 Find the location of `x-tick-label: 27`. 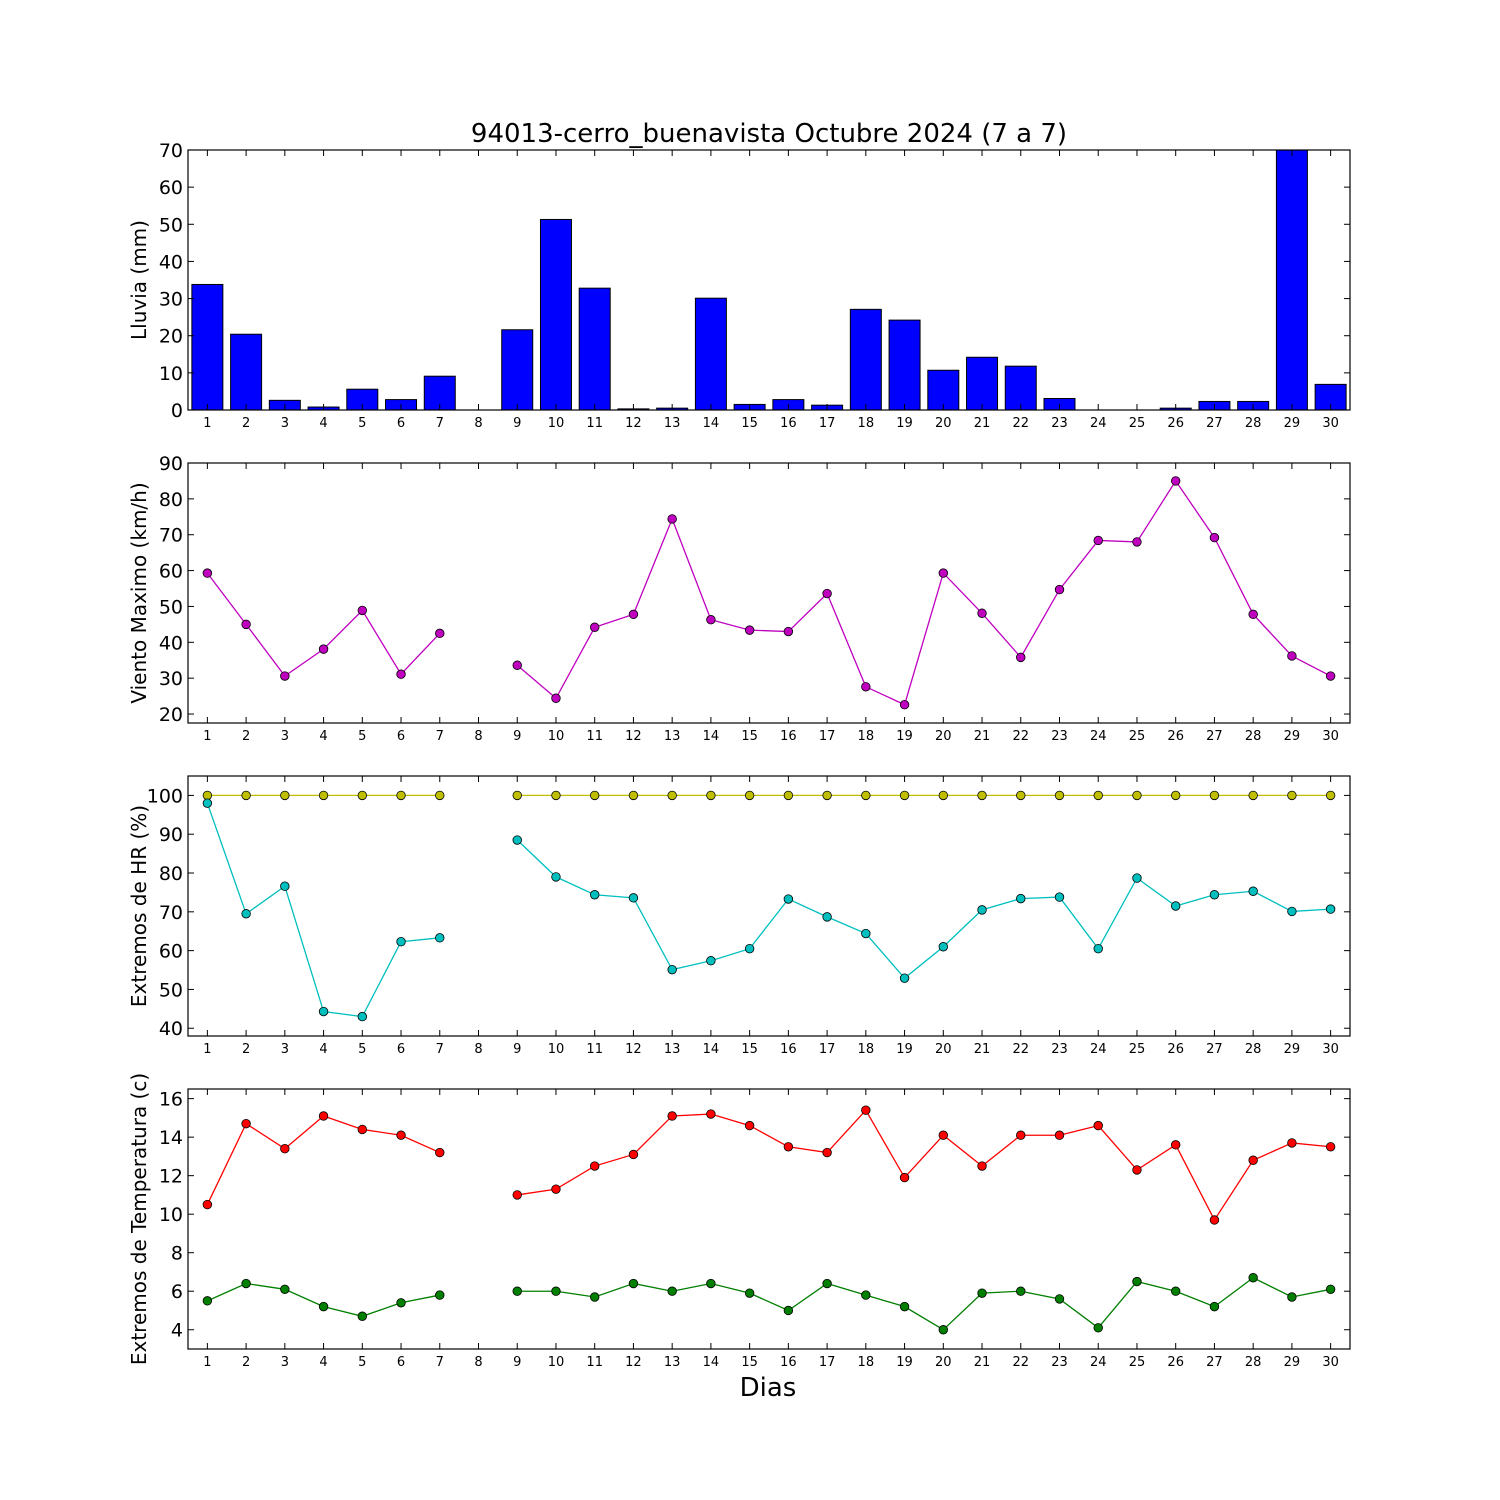

x-tick-label: 27 is located at coordinates (1214, 1049).